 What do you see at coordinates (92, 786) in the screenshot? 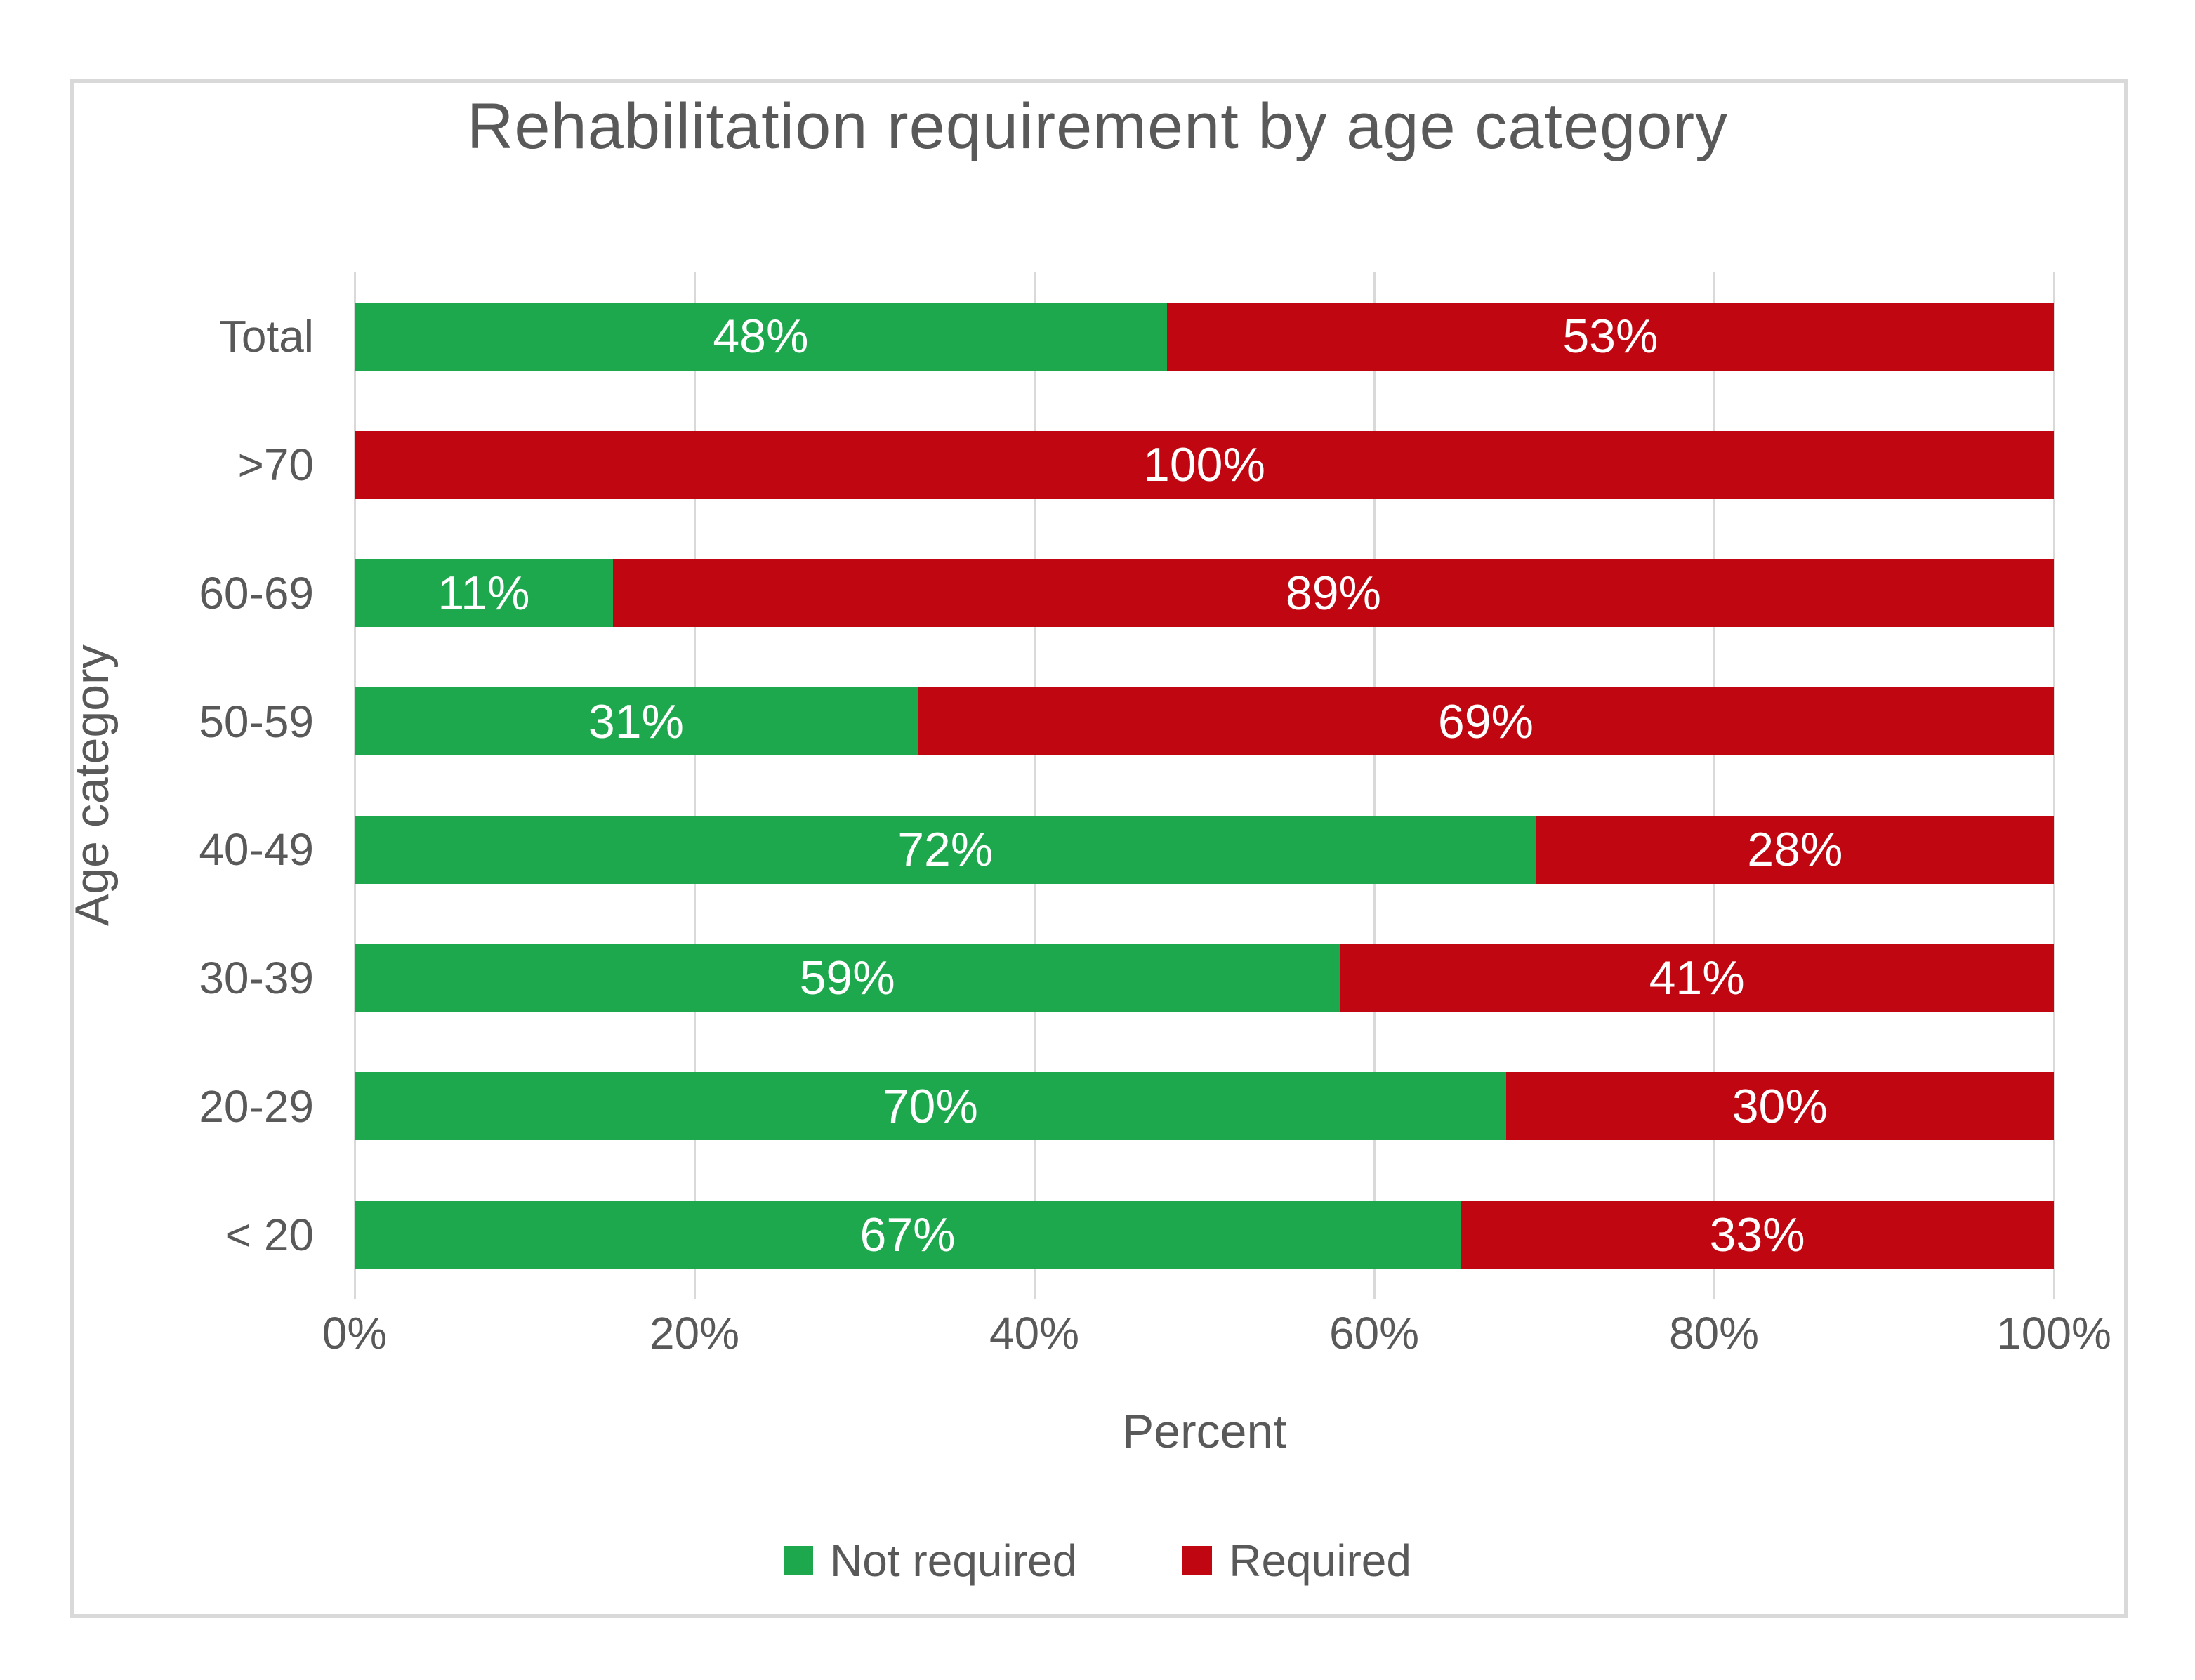
I see `y-axis-title: Age category` at bounding box center [92, 786].